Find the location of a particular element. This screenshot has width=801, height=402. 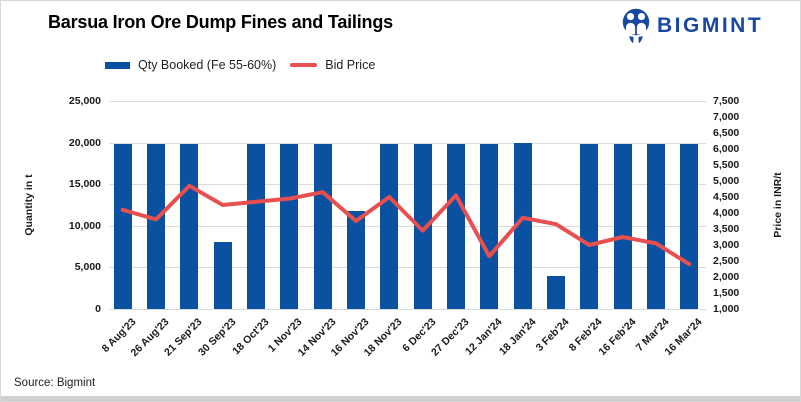

bid-price-line is located at coordinates (406, 225).